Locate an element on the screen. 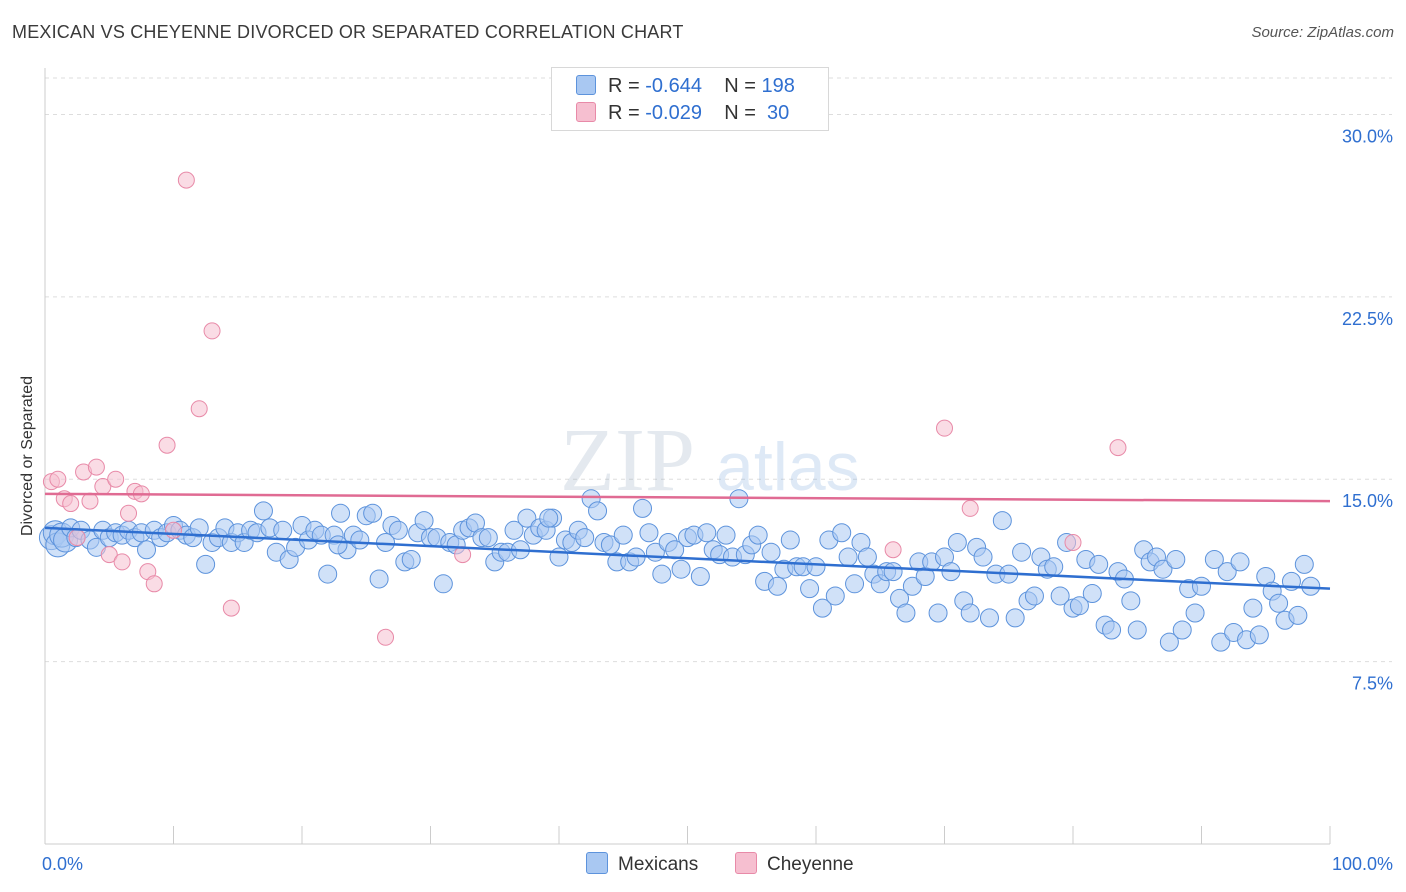  legend-n-value-cheyenne: 30 is located at coordinates (778, 113).